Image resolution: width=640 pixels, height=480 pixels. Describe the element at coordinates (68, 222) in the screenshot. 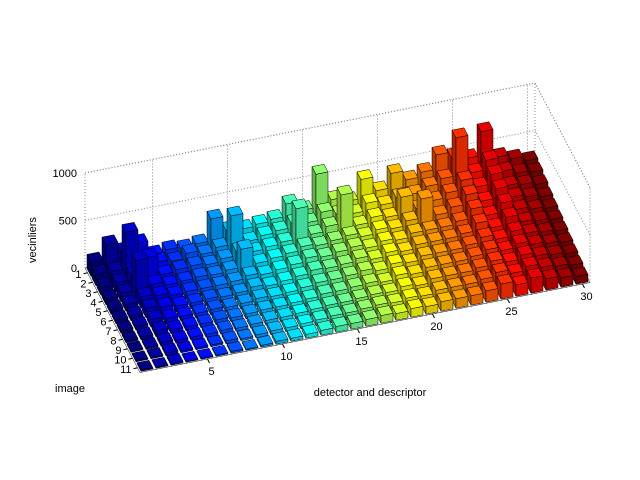

I see `z-tick-label: 500` at that location.